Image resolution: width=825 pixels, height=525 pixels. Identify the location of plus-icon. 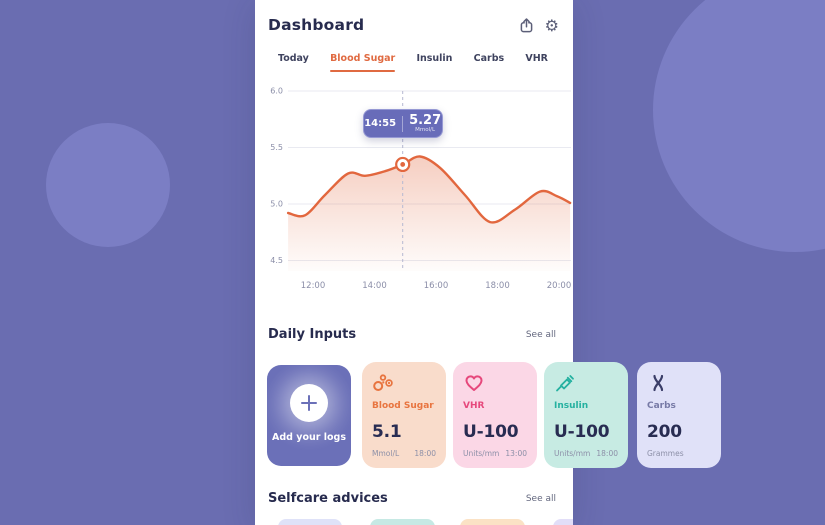
(309, 403).